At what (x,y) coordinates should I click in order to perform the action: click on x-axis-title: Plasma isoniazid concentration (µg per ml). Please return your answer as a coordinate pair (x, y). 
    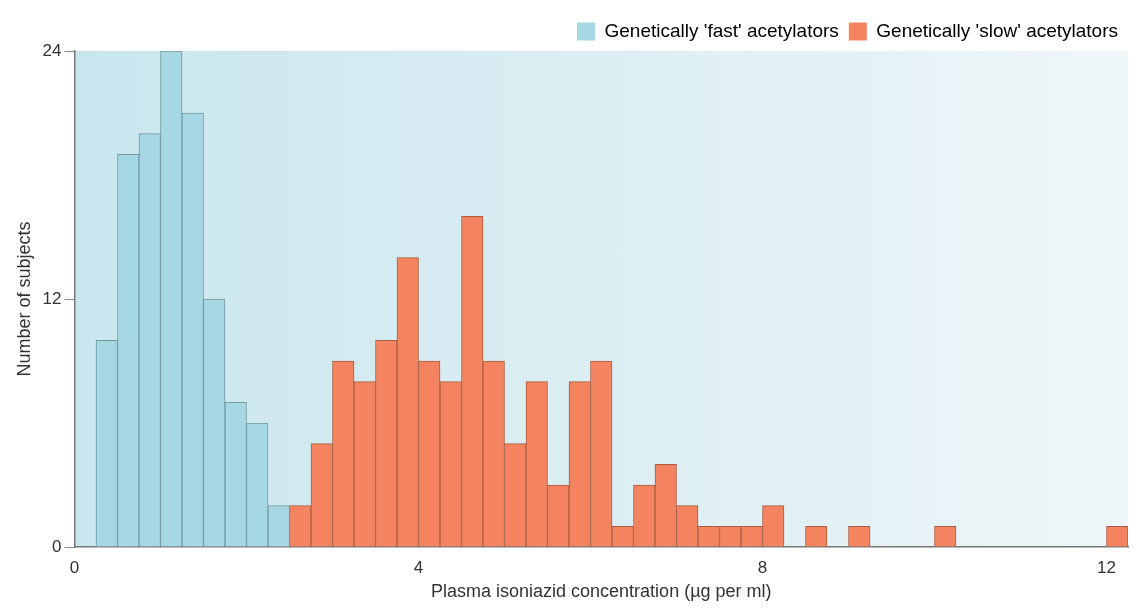
    Looking at the image, I should click on (601, 591).